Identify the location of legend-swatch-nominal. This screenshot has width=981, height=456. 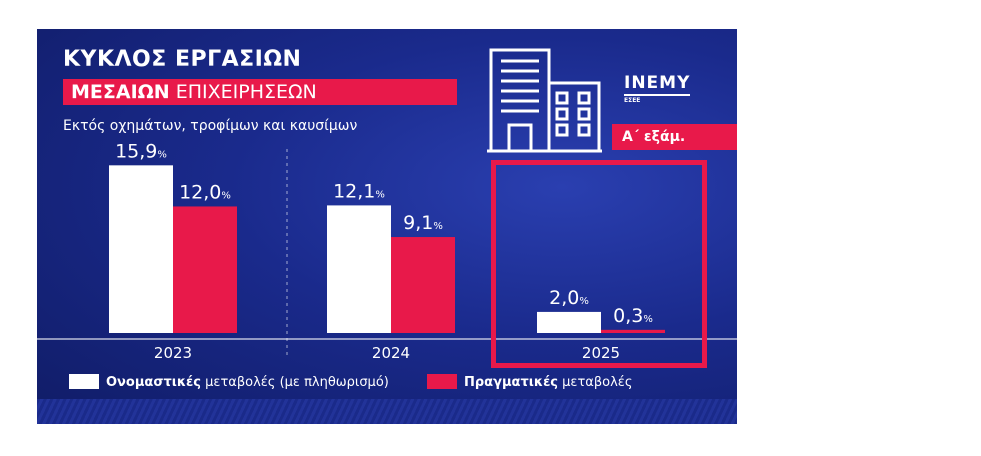
(84, 381).